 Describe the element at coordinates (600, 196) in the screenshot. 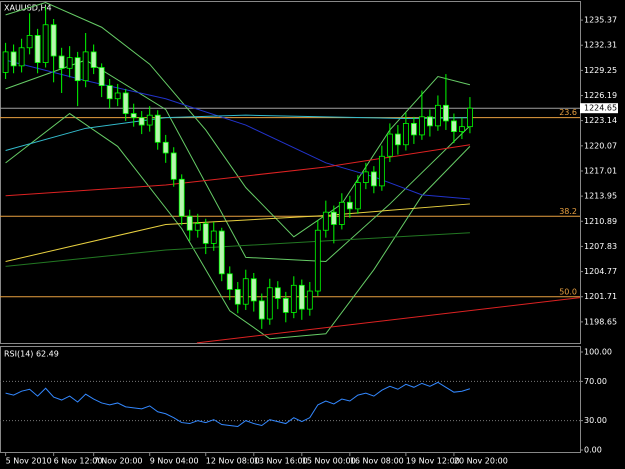

I see `y-tick-label: 1213.95` at that location.